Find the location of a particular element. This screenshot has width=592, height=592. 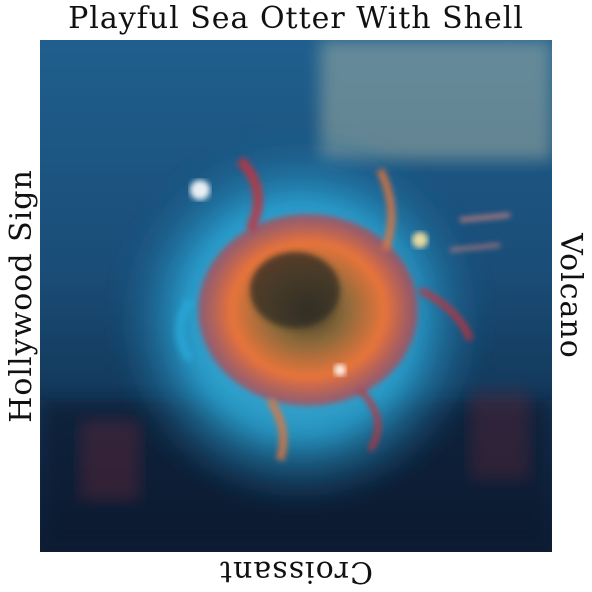

caption-left: Hollywood Sign is located at coordinates (21, 296).